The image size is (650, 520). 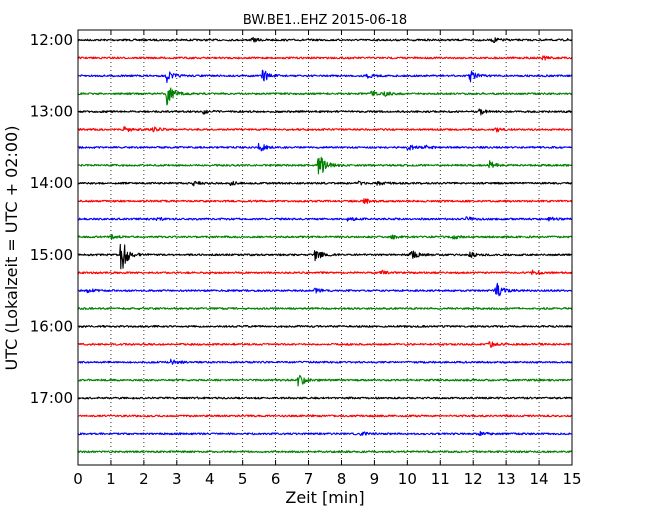 I want to click on x-tick-label-9: 9, so click(x=375, y=479).